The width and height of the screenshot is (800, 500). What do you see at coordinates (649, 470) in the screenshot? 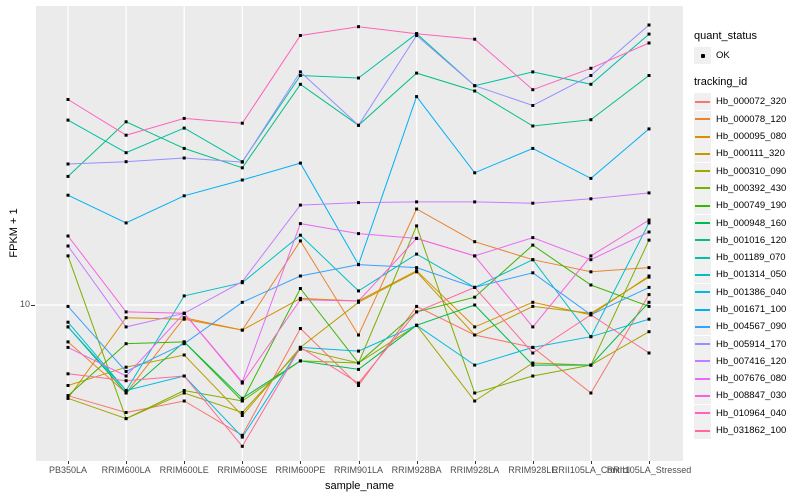
I see `x-tick-label: RRII105LA_Stressed` at bounding box center [649, 470].